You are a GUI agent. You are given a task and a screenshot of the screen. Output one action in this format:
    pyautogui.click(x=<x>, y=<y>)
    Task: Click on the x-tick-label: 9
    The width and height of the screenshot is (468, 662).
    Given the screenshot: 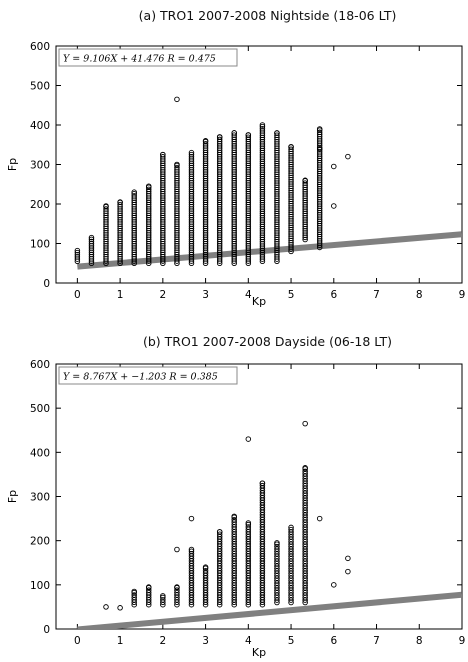 What is the action you would take?
    pyautogui.click(x=462, y=641)
    